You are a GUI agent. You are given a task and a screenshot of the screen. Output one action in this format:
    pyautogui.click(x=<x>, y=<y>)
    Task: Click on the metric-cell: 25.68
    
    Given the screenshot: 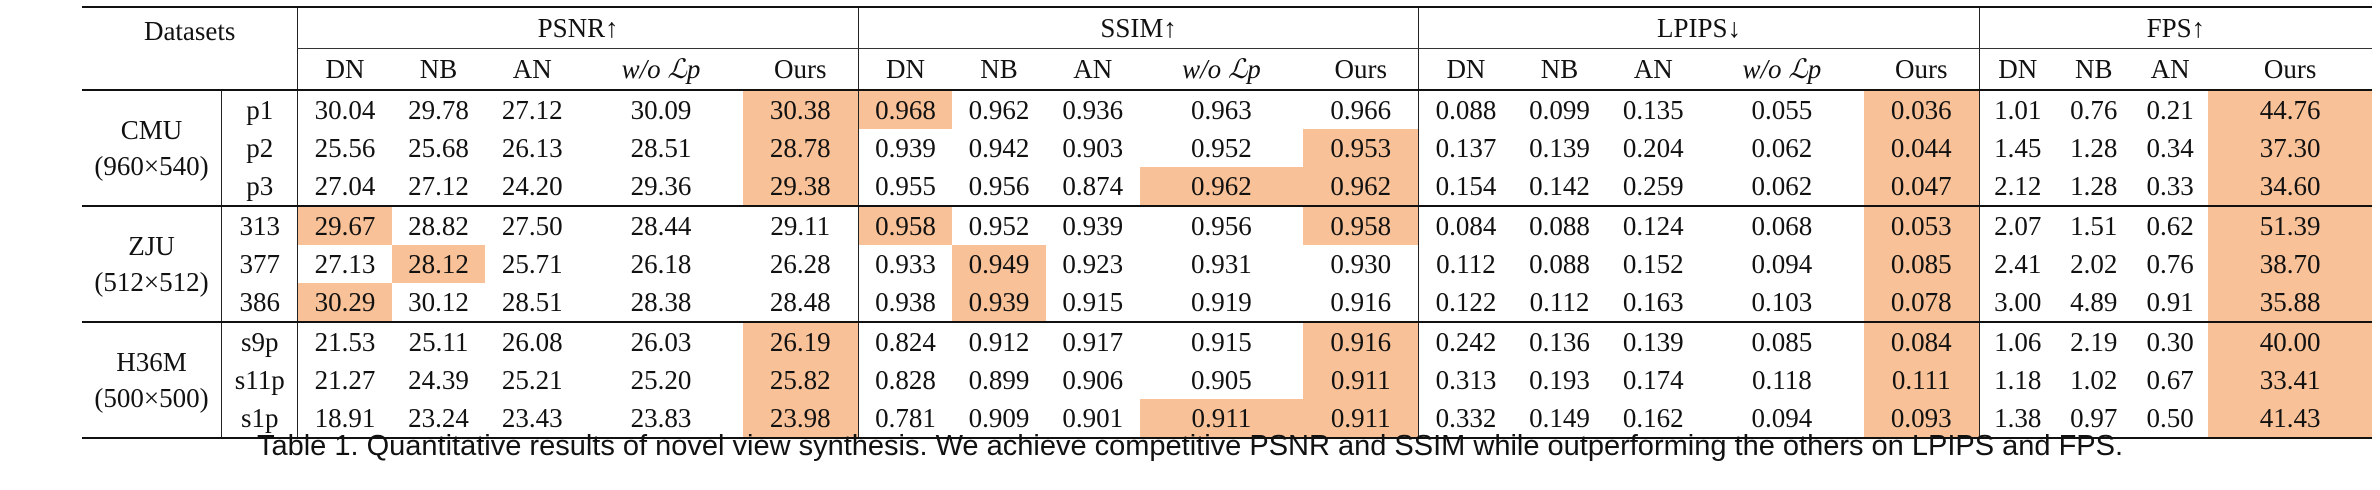 What is the action you would take?
    pyautogui.click(x=438, y=147)
    